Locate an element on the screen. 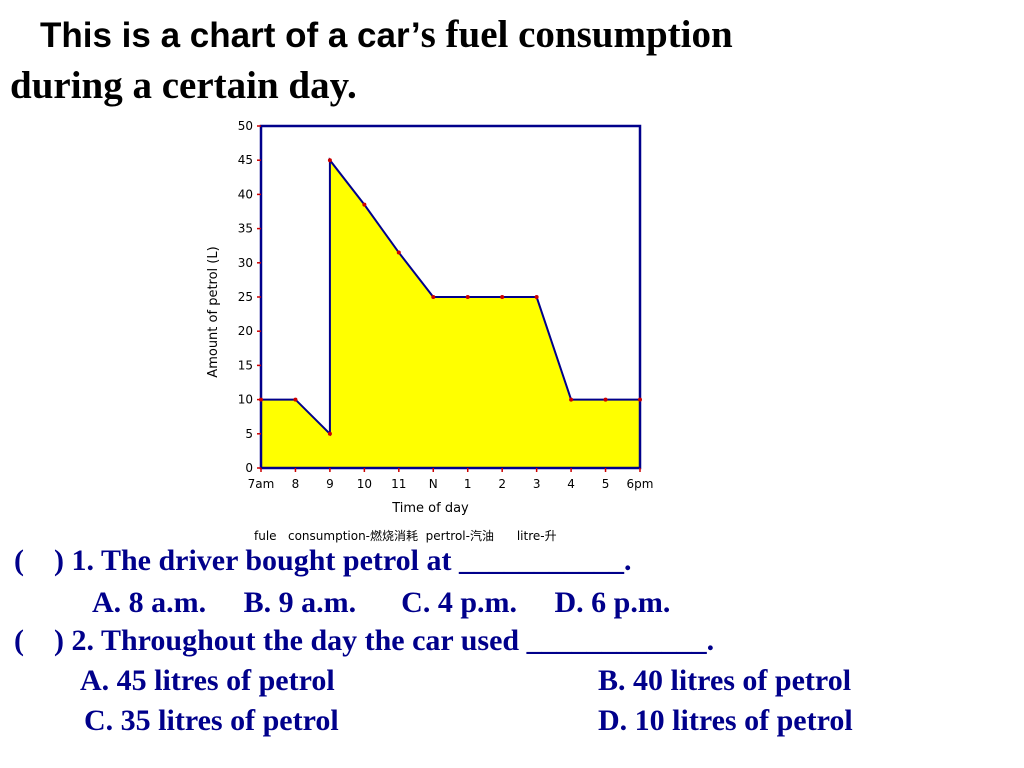 This screenshot has height=768, width=1024. question-2-option-c: C. 35 litres of petrol is located at coordinates (211, 720).